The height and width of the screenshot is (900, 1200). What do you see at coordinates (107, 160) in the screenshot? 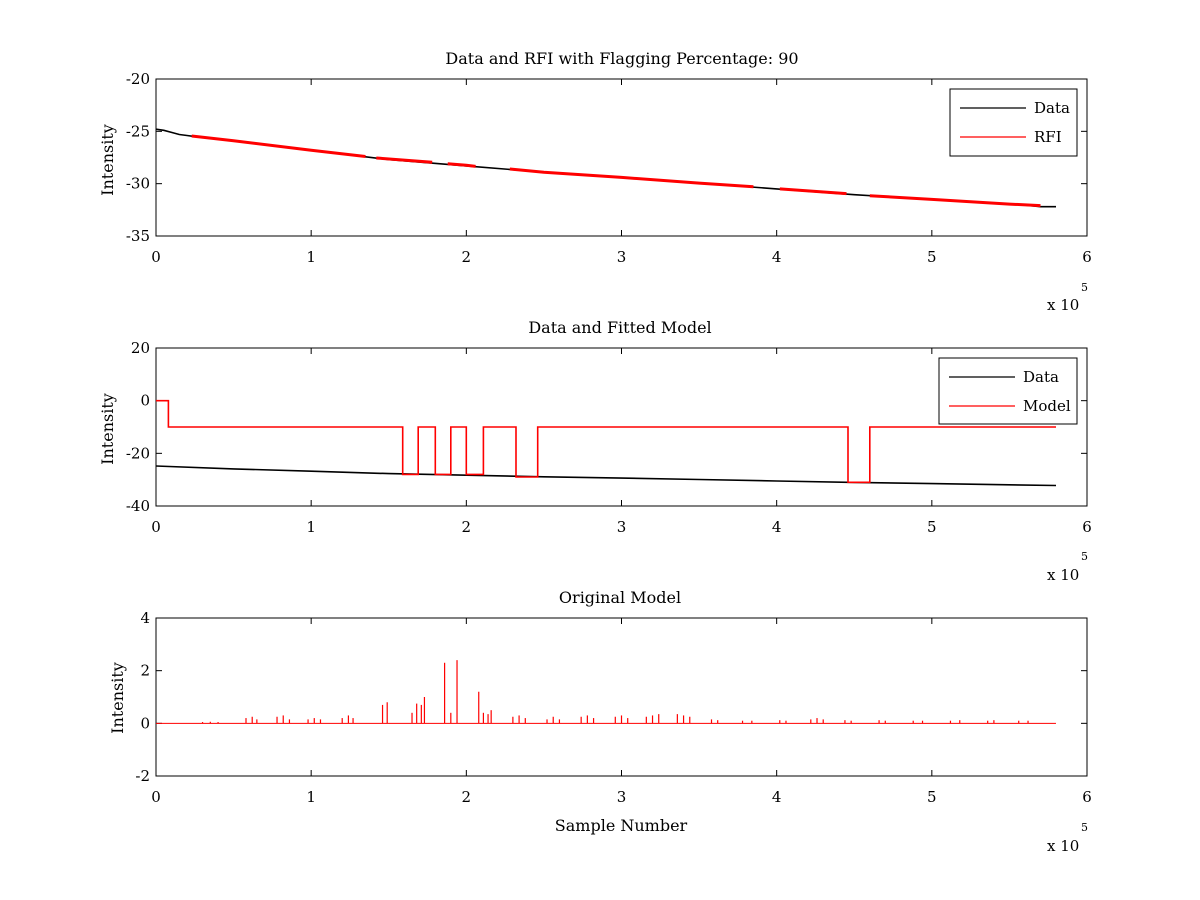
I see `subplot-1-ylabel: Intensity` at bounding box center [107, 160].